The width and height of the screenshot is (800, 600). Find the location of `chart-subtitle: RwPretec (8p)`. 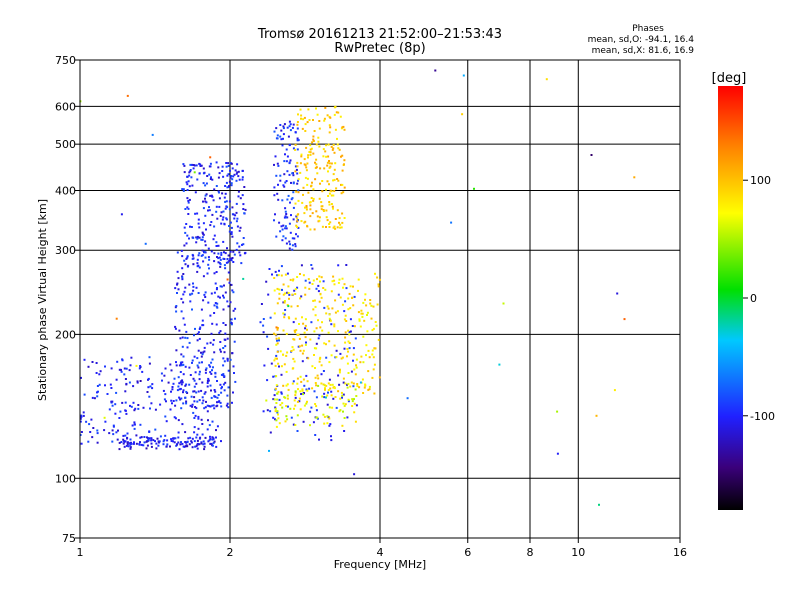

chart-subtitle: RwPretec (8p) is located at coordinates (379, 48).